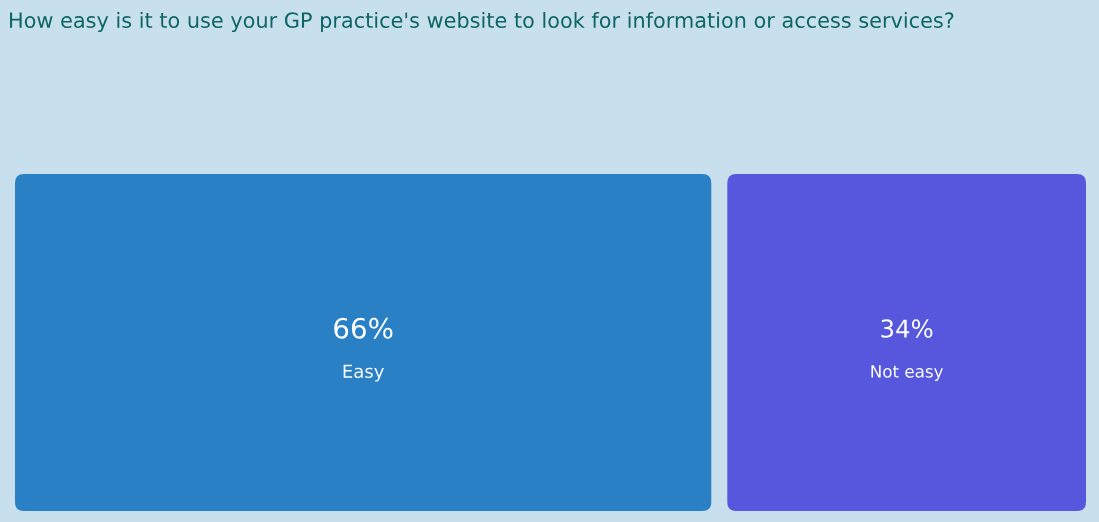  I want to click on category-label: Easy, so click(363, 373).